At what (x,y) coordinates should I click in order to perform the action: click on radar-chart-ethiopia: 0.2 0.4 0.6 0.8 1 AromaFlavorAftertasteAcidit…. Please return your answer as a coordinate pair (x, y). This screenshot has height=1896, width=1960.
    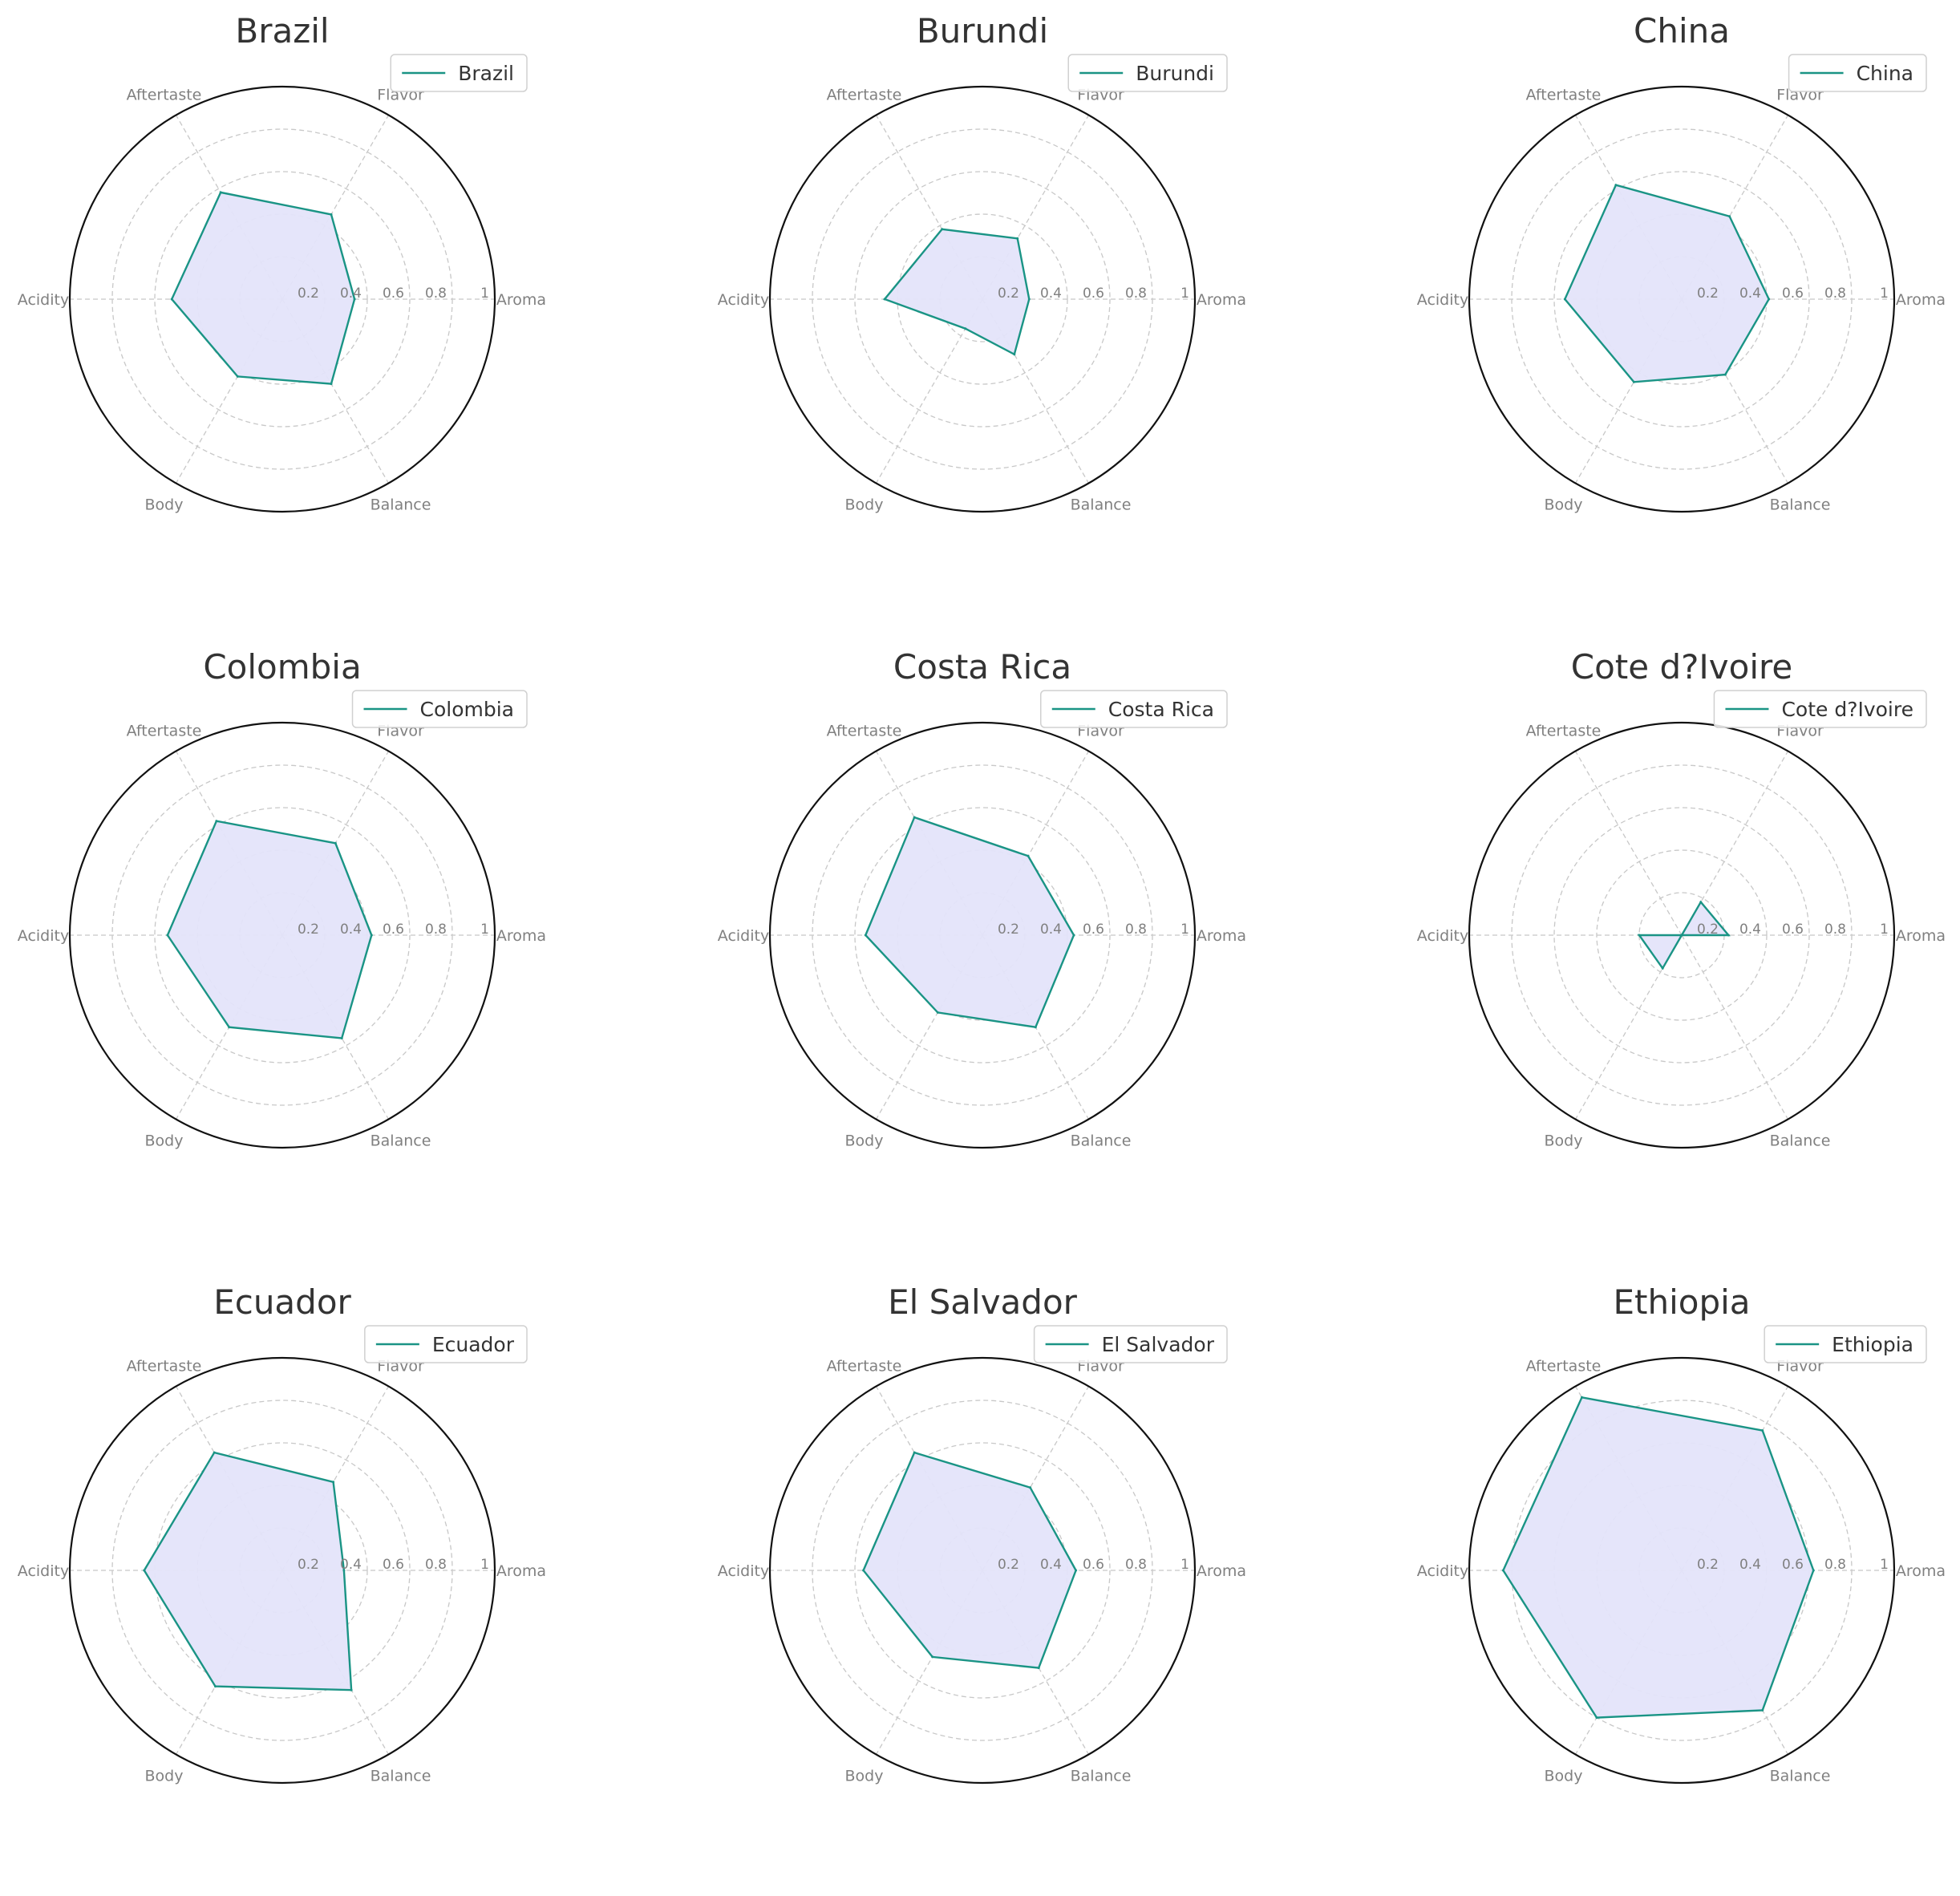
    Looking at the image, I should click on (1681, 1533).